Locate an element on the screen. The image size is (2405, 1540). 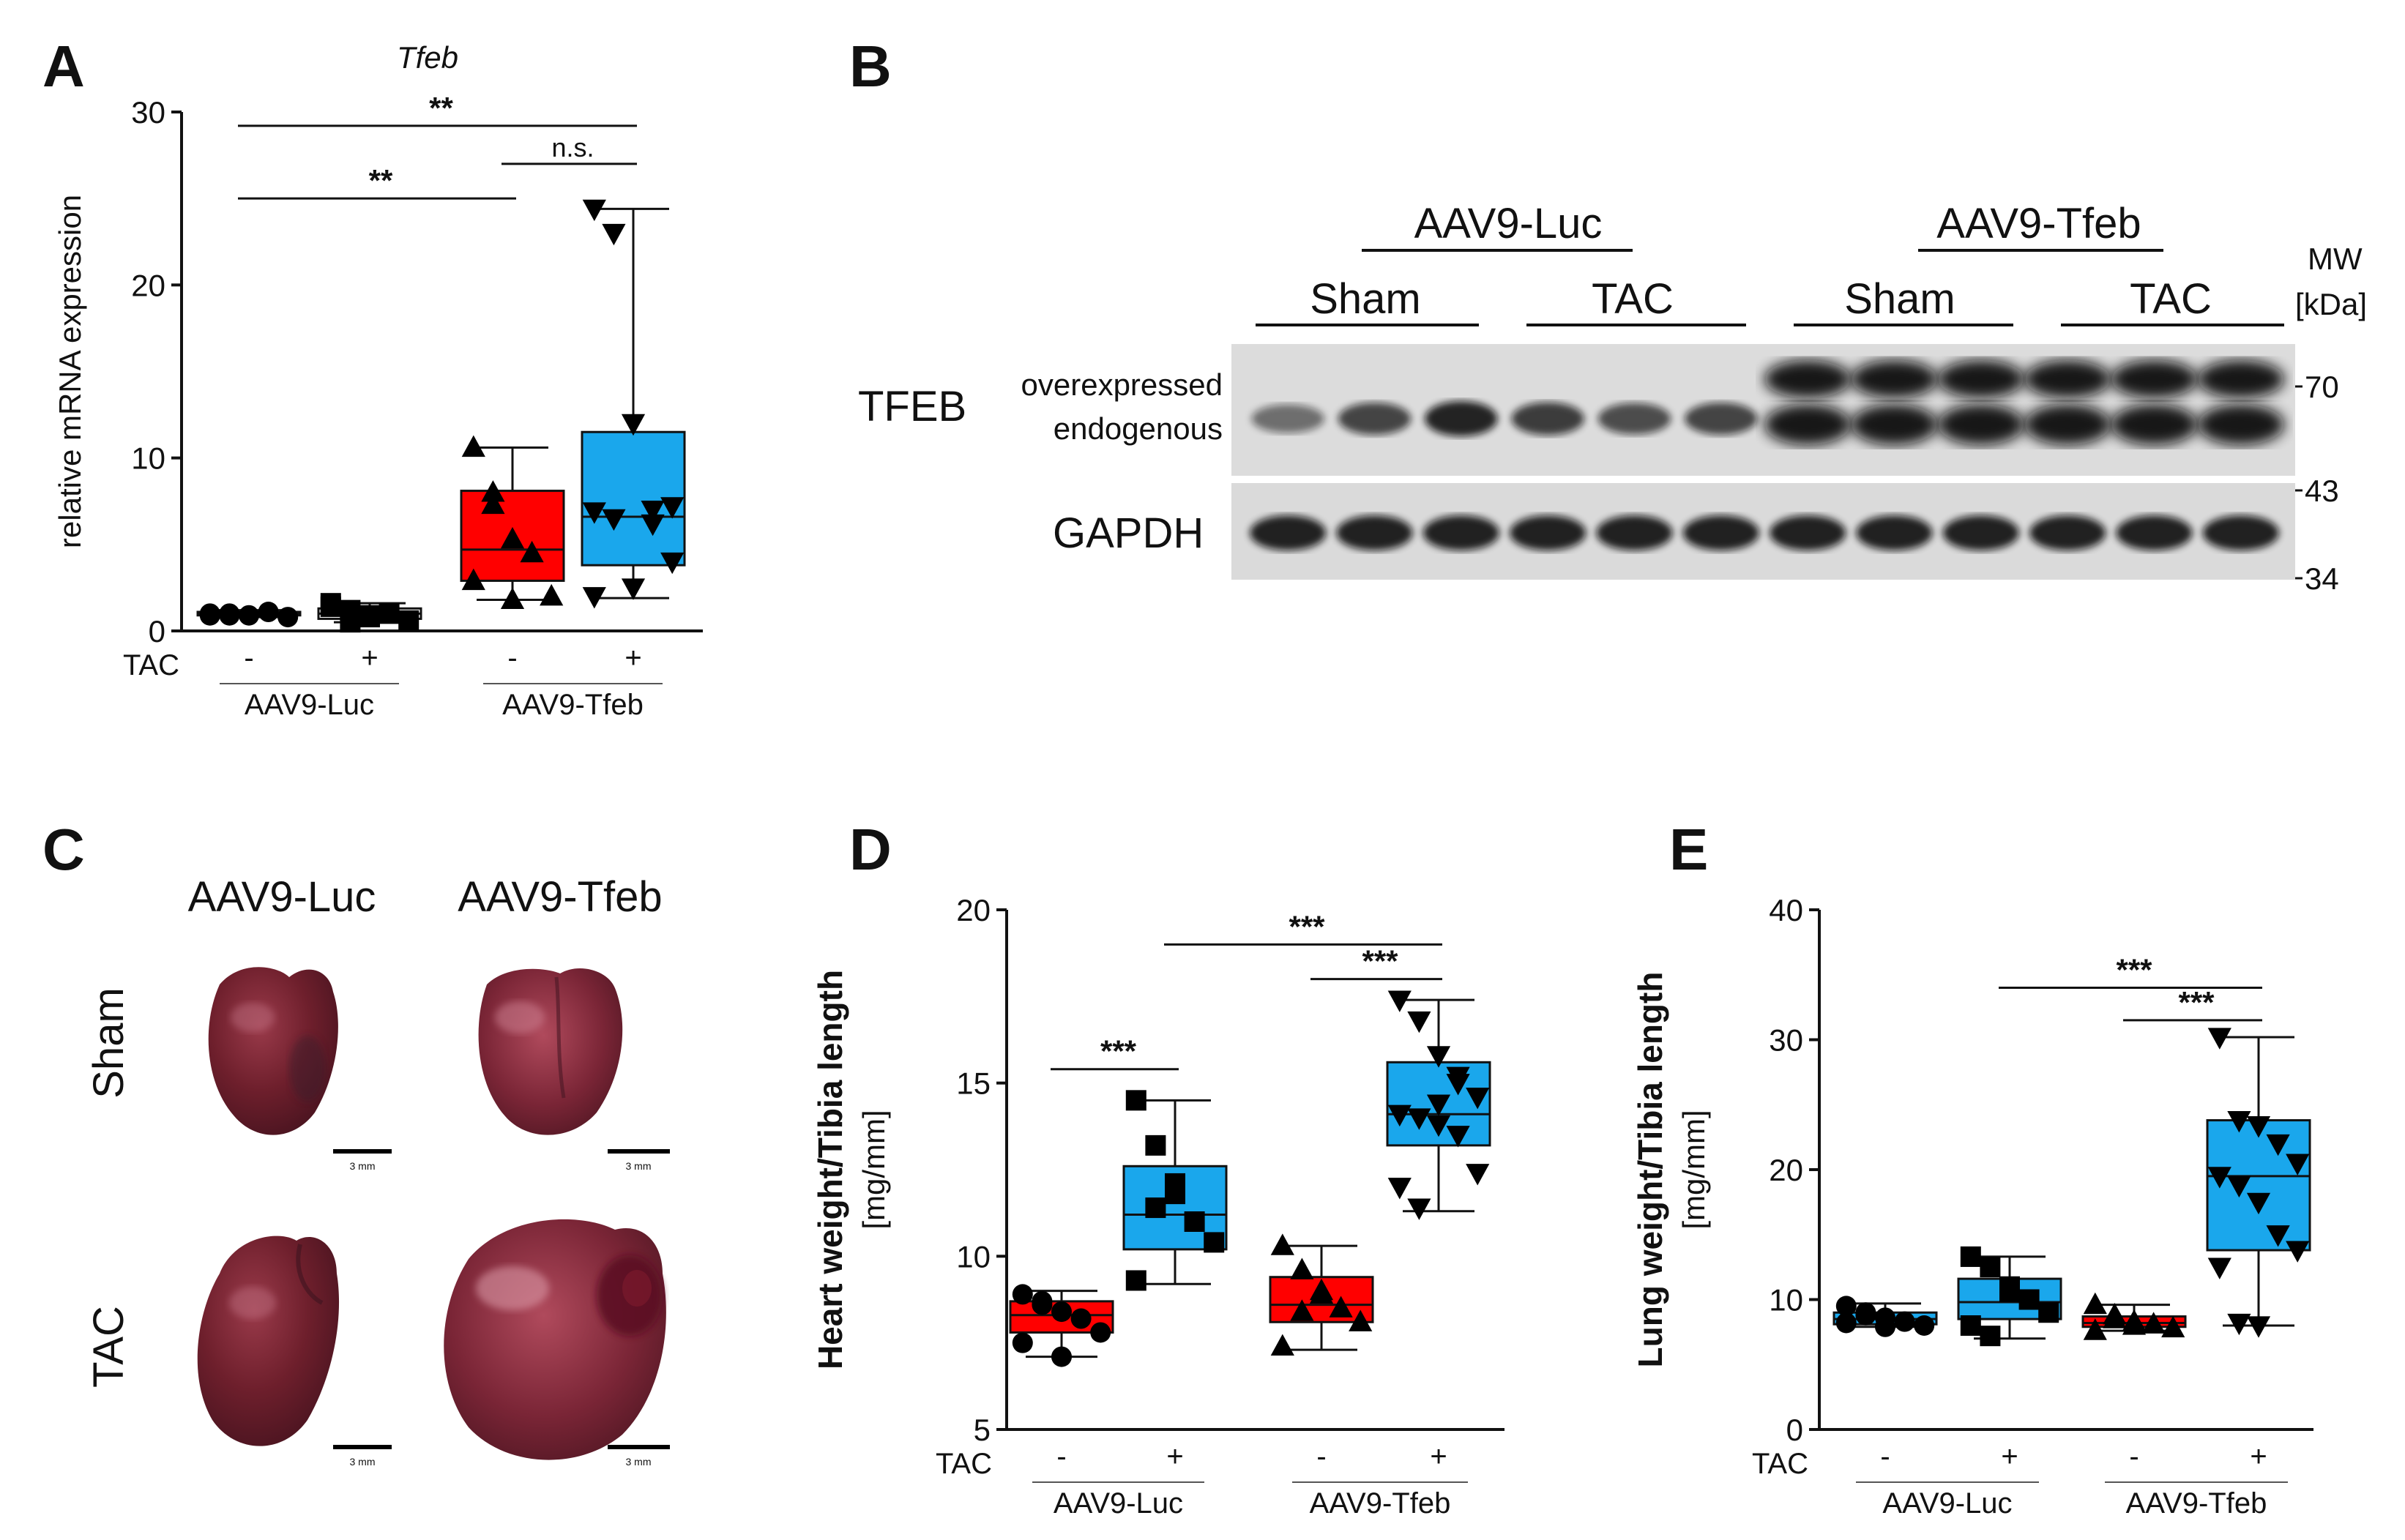
chart-a-group-luc: AAV9-Luc is located at coordinates (309, 705).